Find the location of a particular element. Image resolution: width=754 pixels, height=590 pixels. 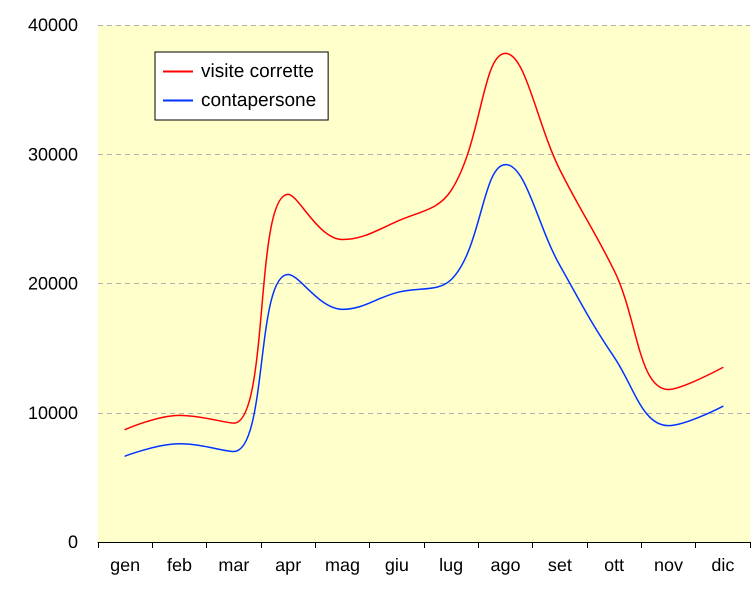

x-tick-label: giu is located at coordinates (396, 565).